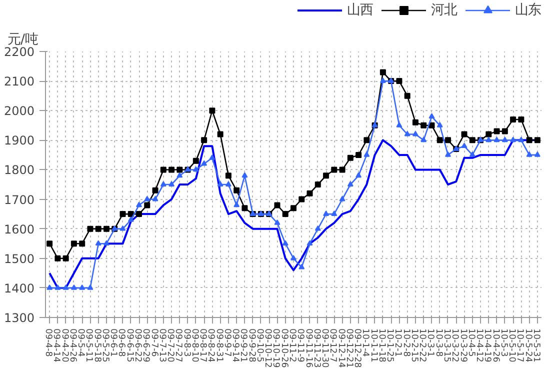  What do you see at coordinates (267, 348) in the screenshot?
I see `x-tick-label: 09-10-12` at bounding box center [267, 348].